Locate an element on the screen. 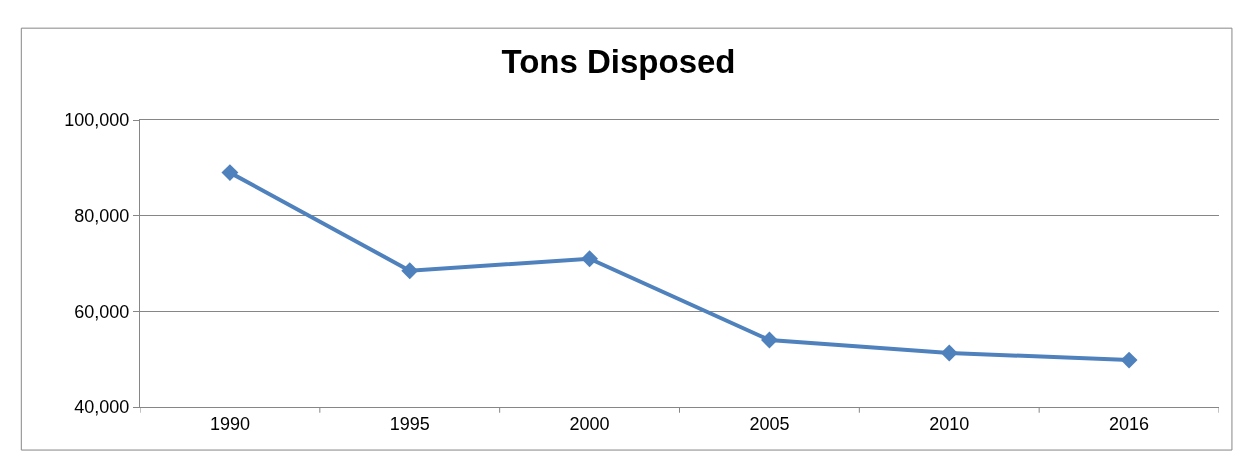  x-tick-label: 2016 is located at coordinates (1129, 423).